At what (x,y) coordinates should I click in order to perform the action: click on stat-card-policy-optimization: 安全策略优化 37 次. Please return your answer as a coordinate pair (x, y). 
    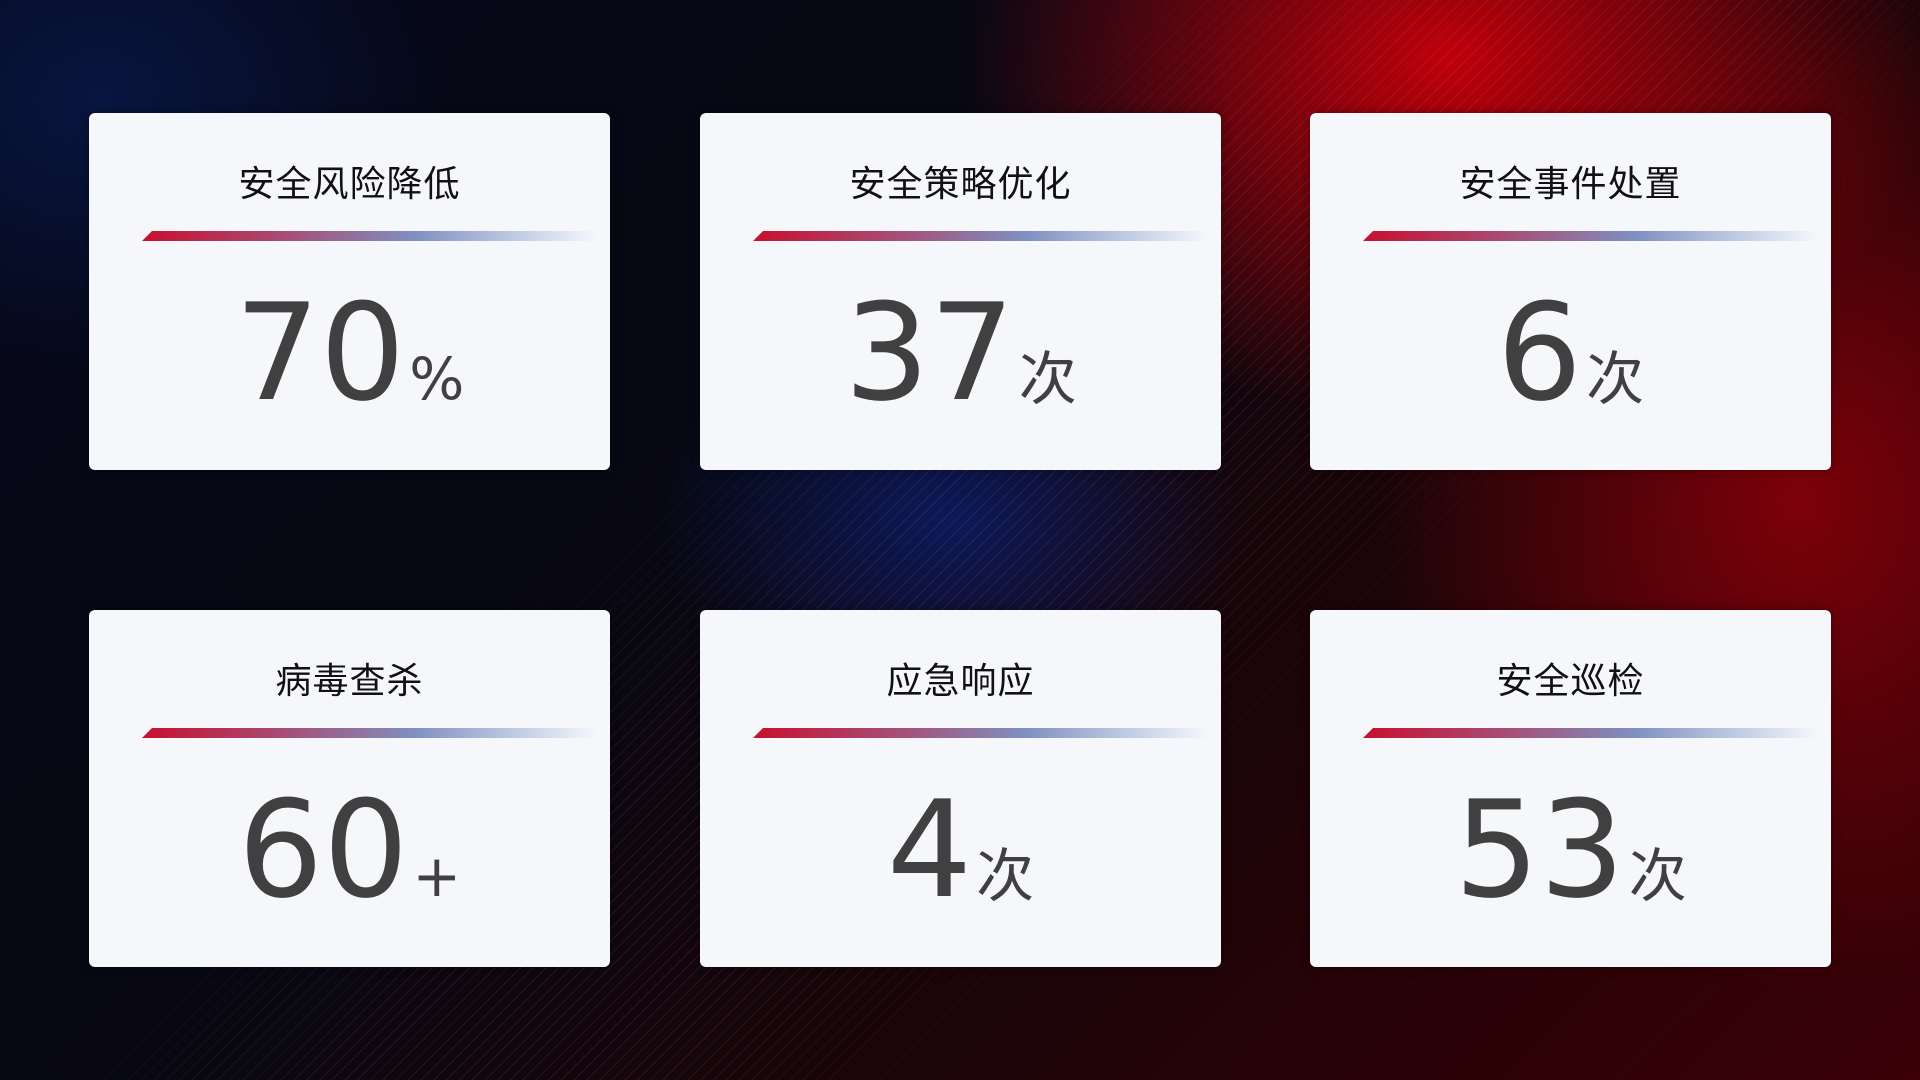
    Looking at the image, I should click on (960, 291).